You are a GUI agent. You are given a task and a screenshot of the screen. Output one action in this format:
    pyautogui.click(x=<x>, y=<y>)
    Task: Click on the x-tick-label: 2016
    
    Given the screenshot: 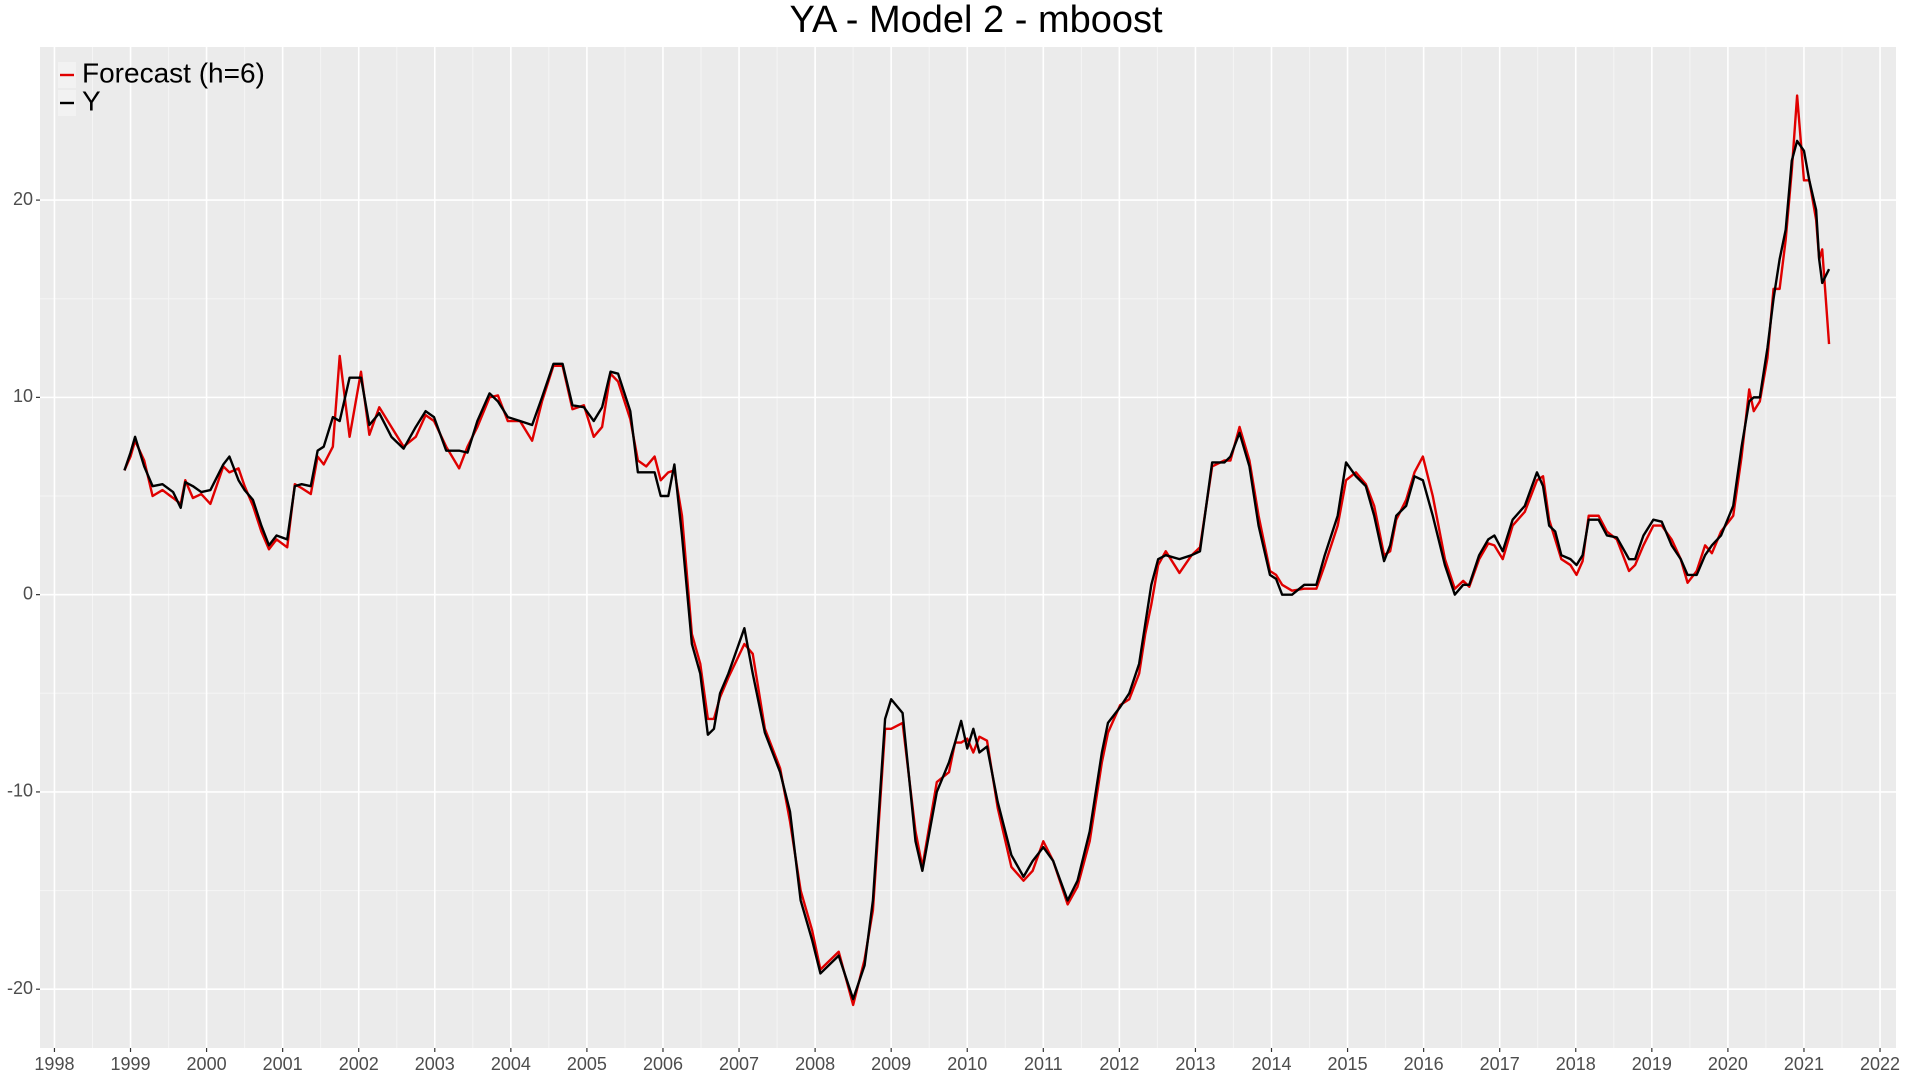 What is the action you would take?
    pyautogui.click(x=1424, y=1064)
    